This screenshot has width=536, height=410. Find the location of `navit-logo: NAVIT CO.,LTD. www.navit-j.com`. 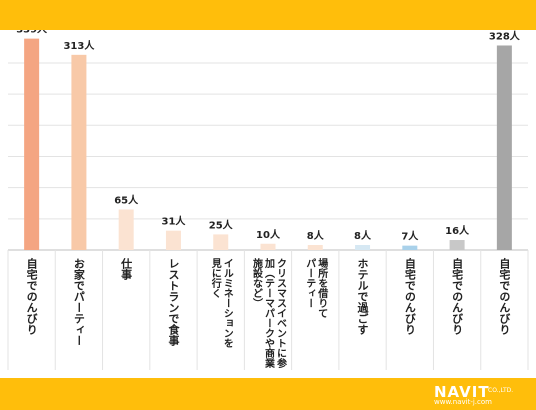

navit-logo: NAVIT CO.,LTD. www.navit-j.com is located at coordinates (480, 395).